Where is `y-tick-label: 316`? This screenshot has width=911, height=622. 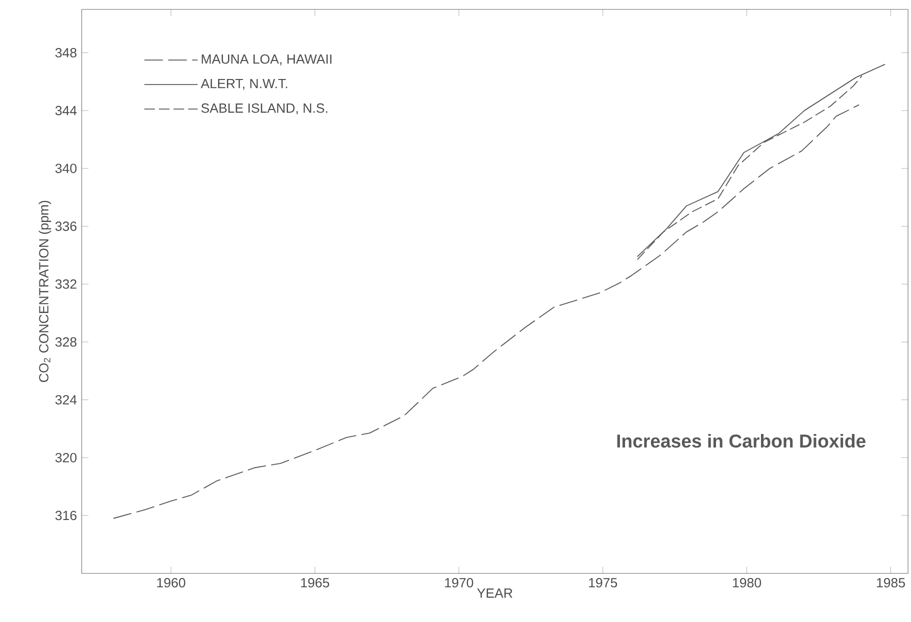 y-tick-label: 316 is located at coordinates (65, 515).